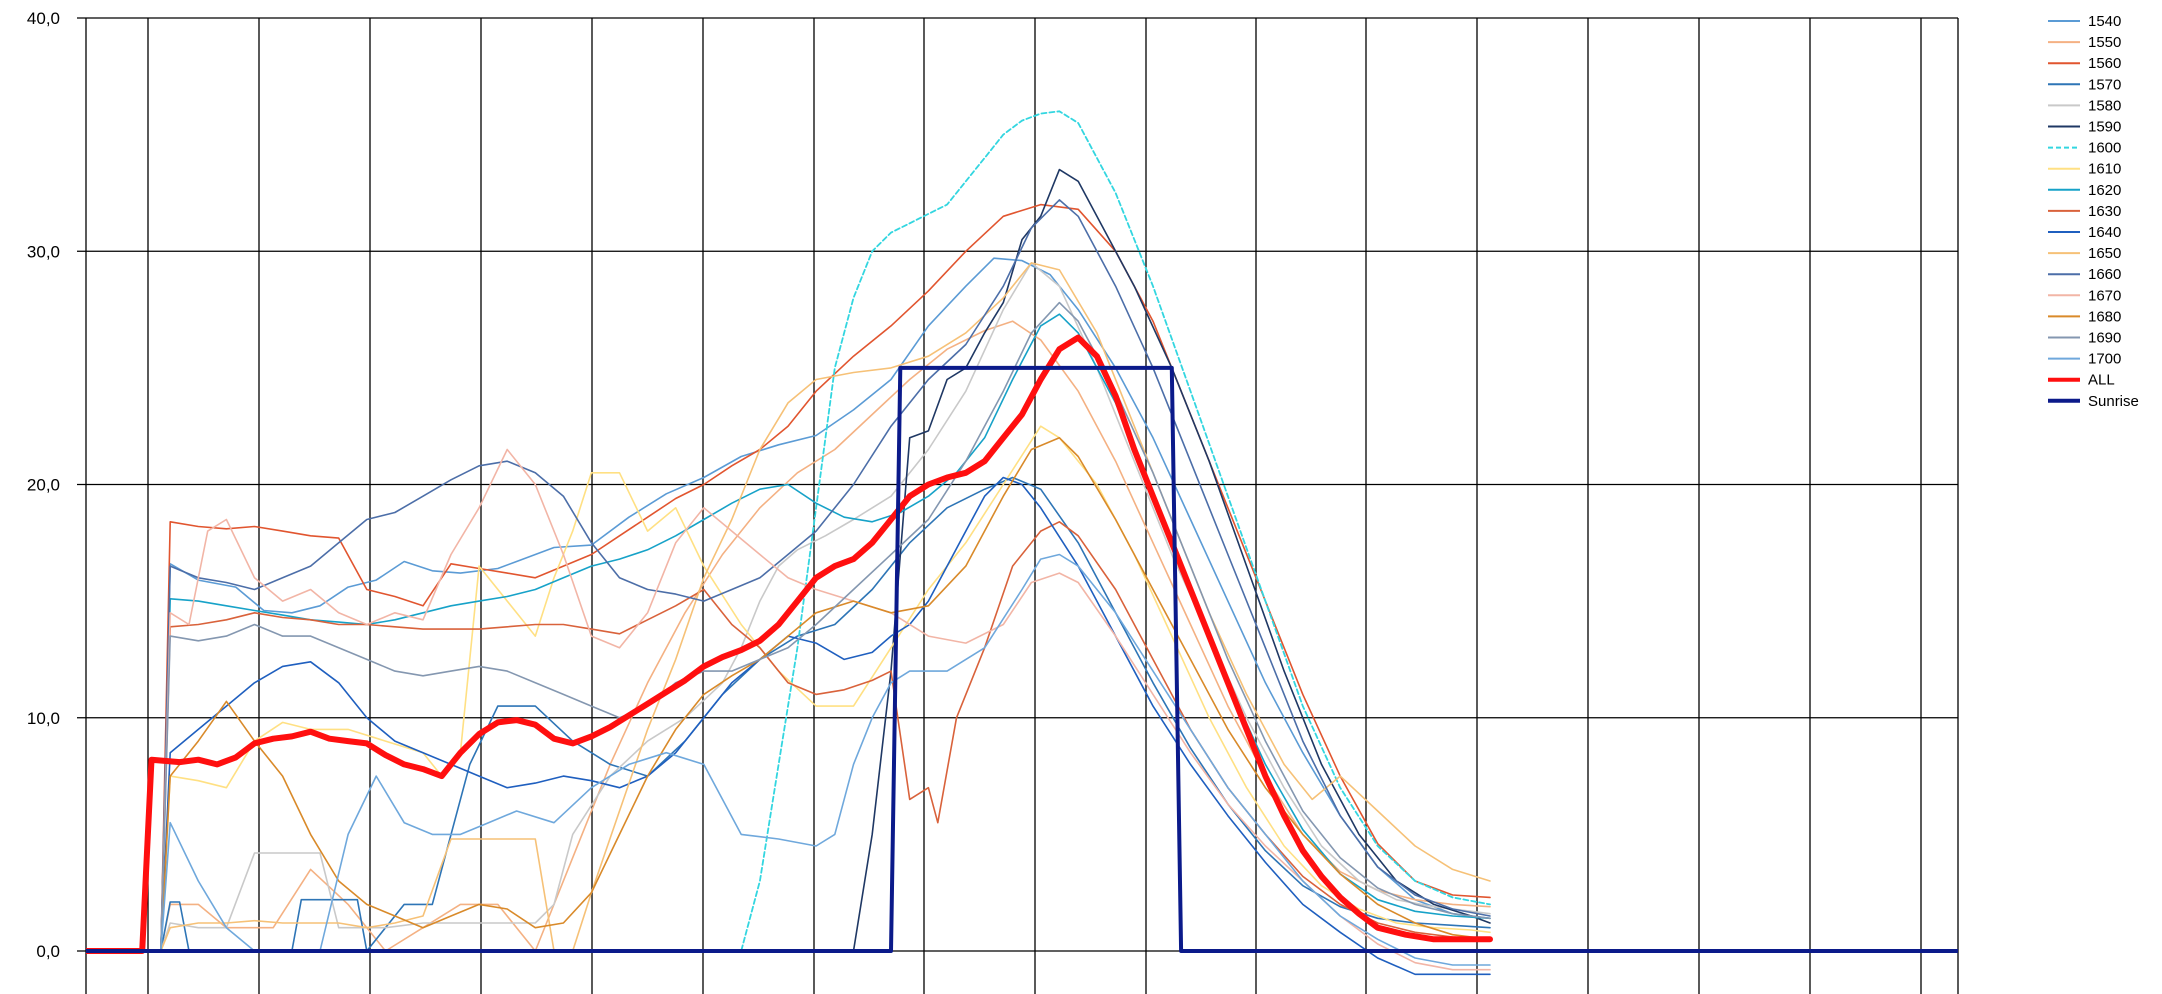 The image size is (2162, 994). What do you see at coordinates (43, 718) in the screenshot?
I see `y-tick-label: 10,0` at bounding box center [43, 718].